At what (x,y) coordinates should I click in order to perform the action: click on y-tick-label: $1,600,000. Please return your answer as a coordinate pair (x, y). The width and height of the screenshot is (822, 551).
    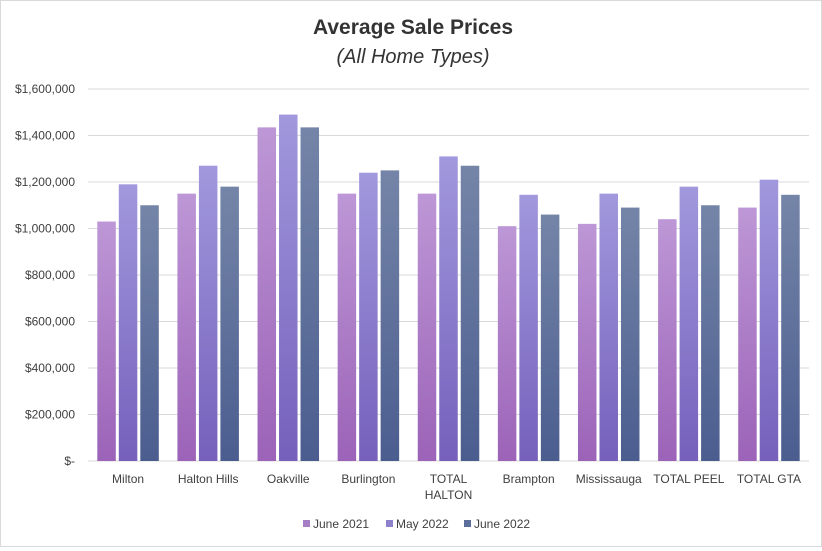
    Looking at the image, I should click on (45, 89).